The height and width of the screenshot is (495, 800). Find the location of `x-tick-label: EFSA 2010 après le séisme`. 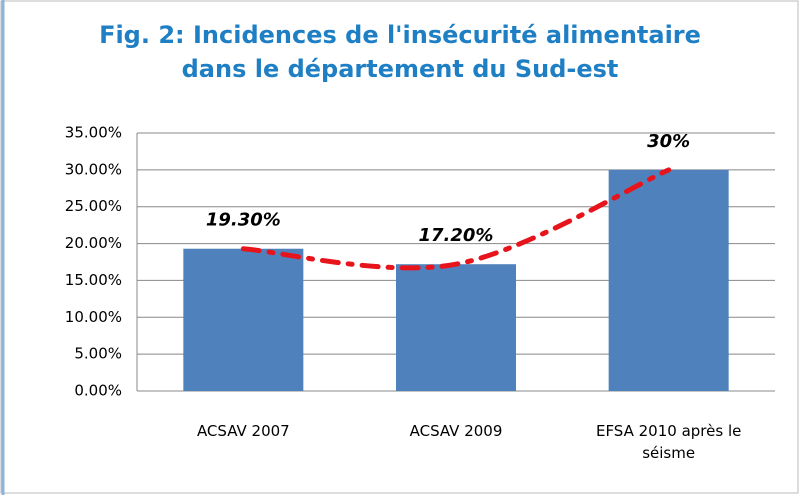

x-tick-label: EFSA 2010 après le séisme is located at coordinates (668, 442).